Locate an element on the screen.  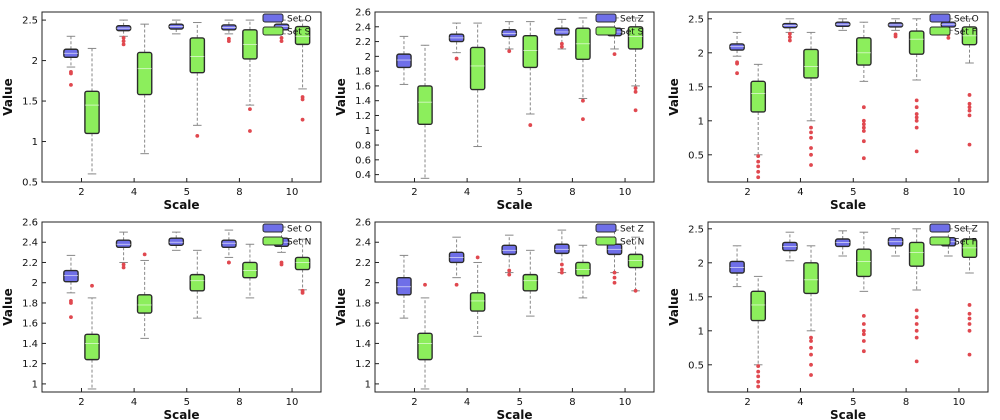
legend-label: Set Z is located at coordinates (632, 230).